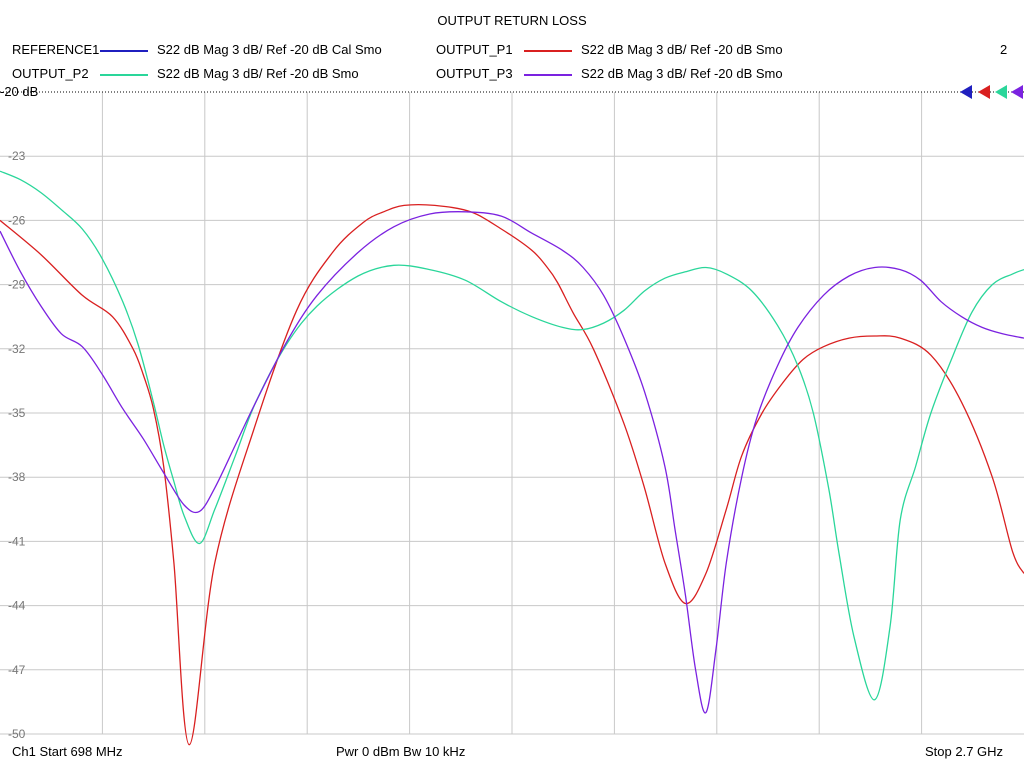 The width and height of the screenshot is (1024, 768). I want to click on legend-trace-name: OUTPUT_P3, so click(474, 73).